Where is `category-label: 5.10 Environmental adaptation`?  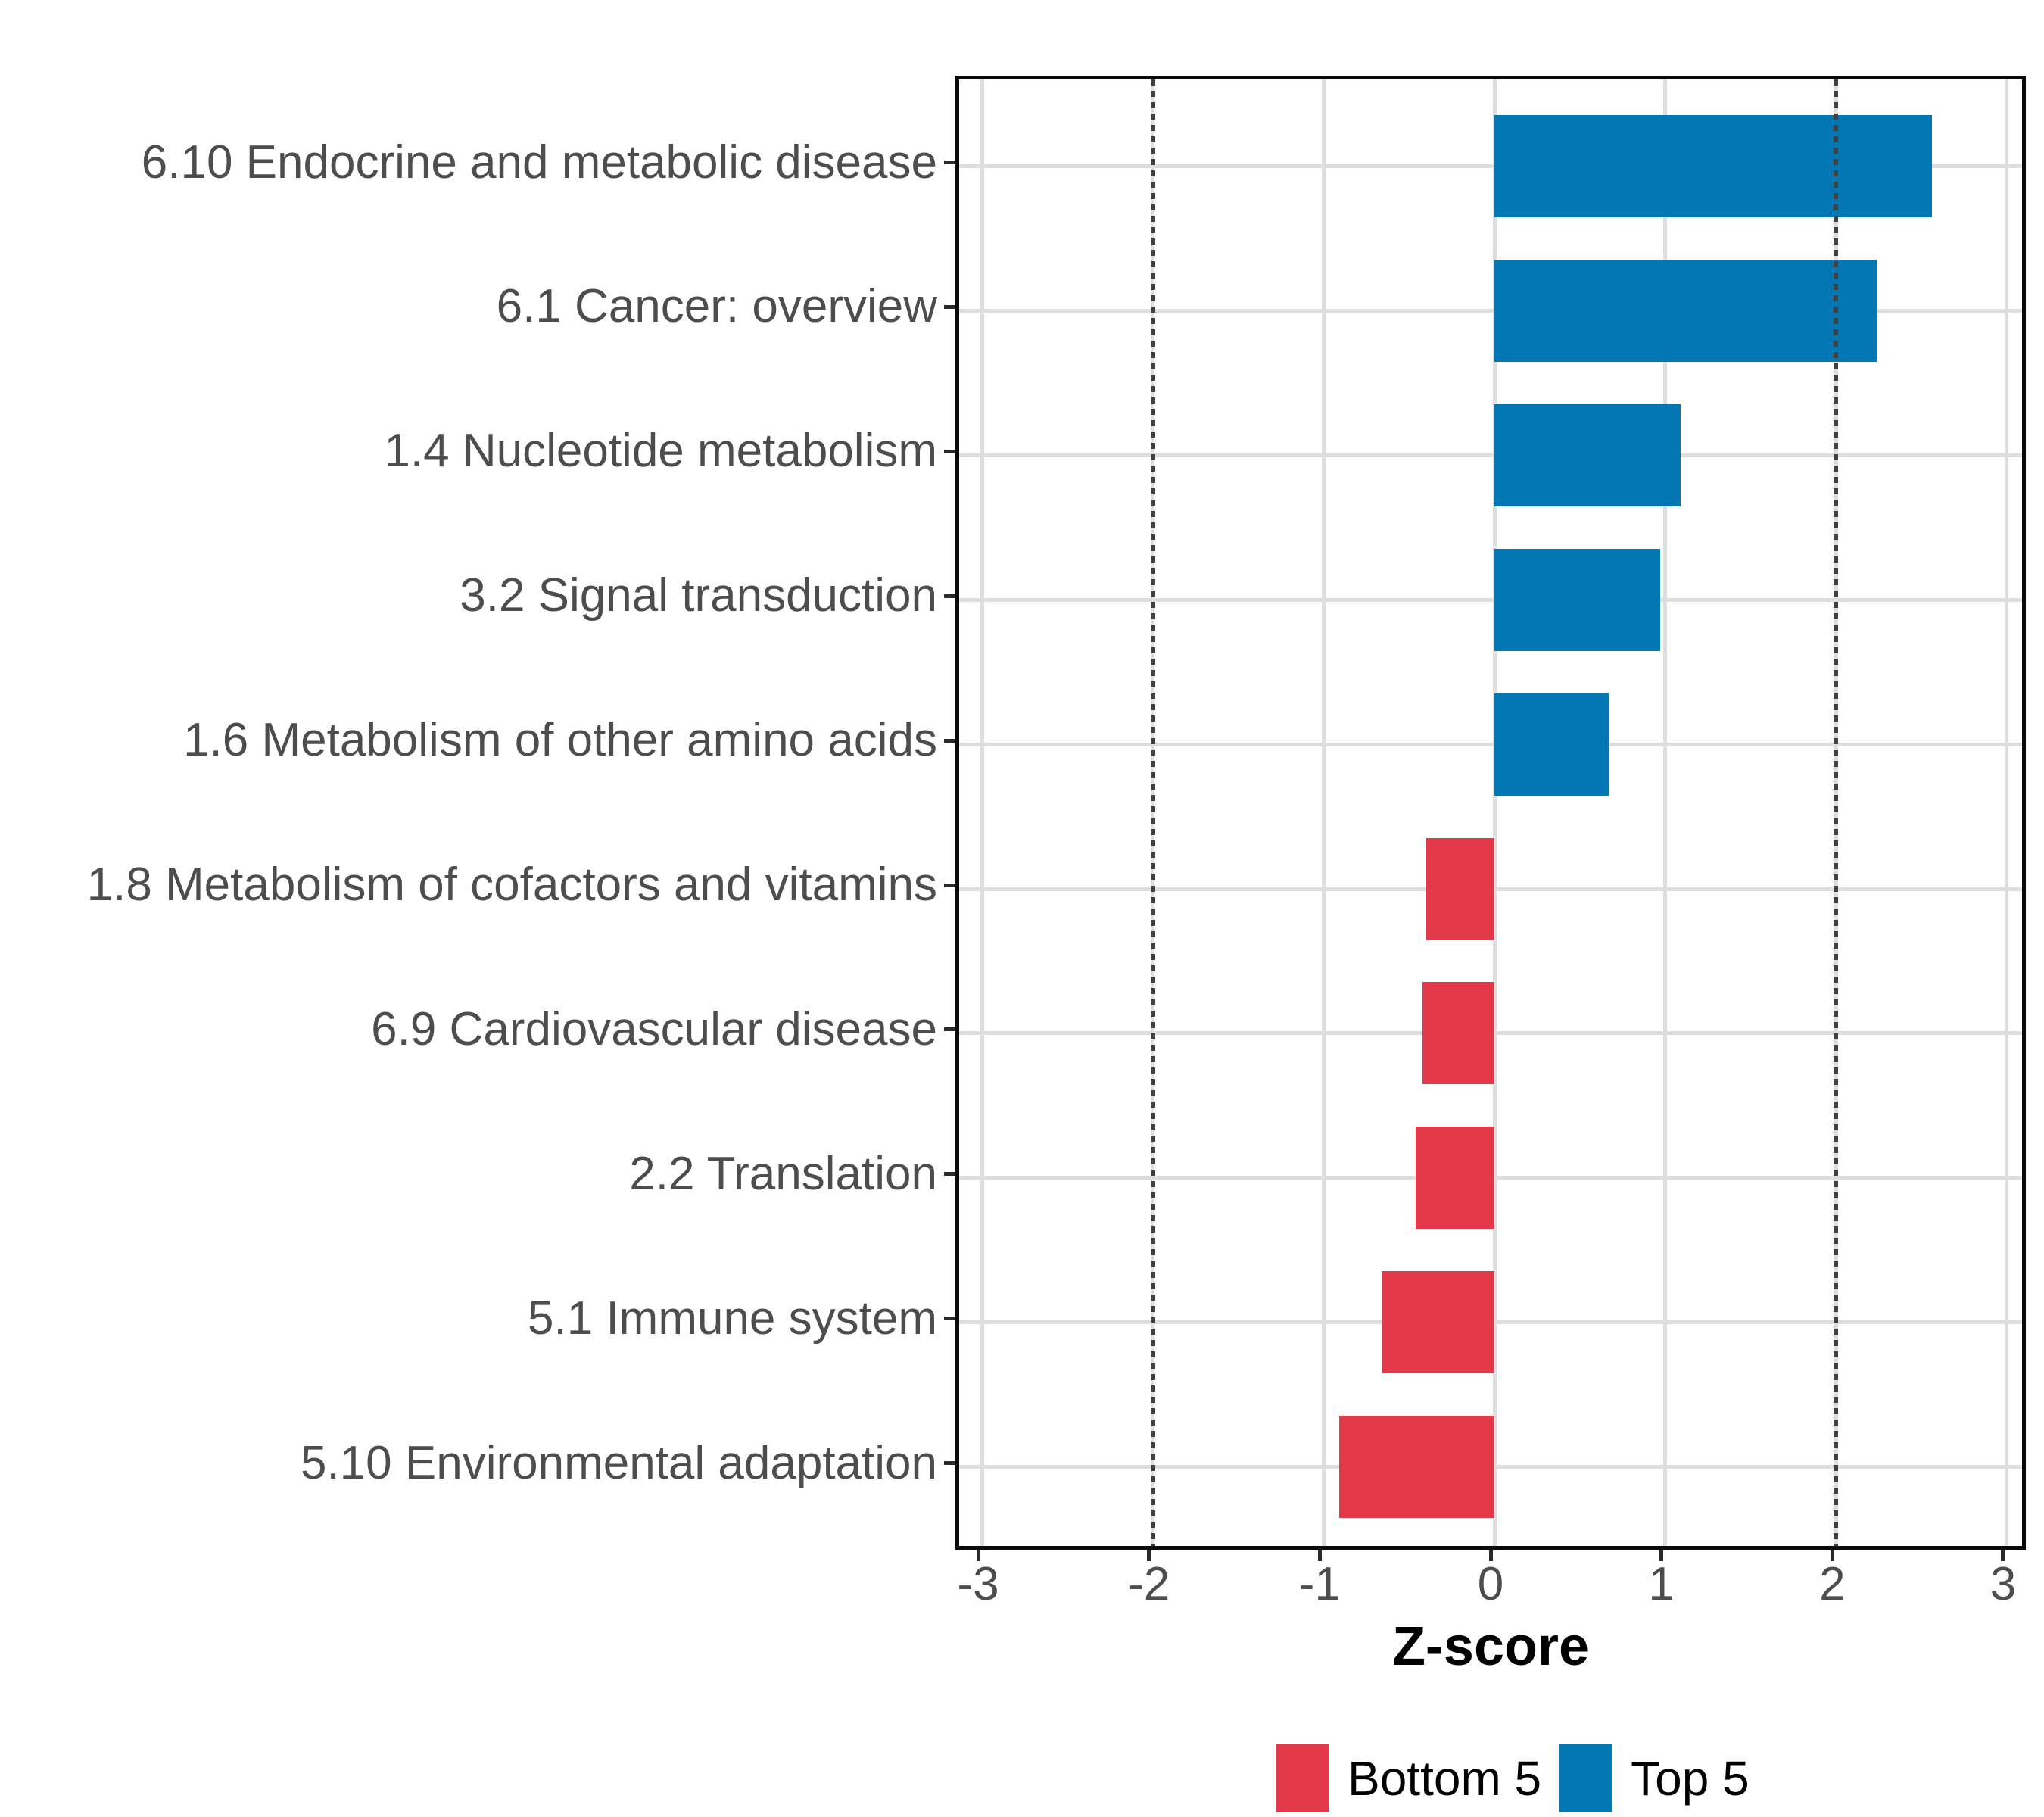
category-label: 5.10 Environmental adaptation is located at coordinates (618, 1462).